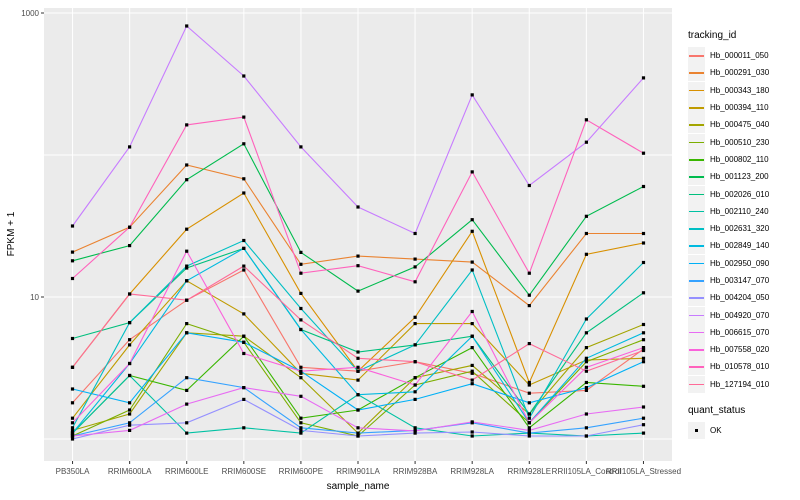  What do you see at coordinates (744, 384) in the screenshot?
I see `legend-item: Hb_127194_010` at bounding box center [744, 384].